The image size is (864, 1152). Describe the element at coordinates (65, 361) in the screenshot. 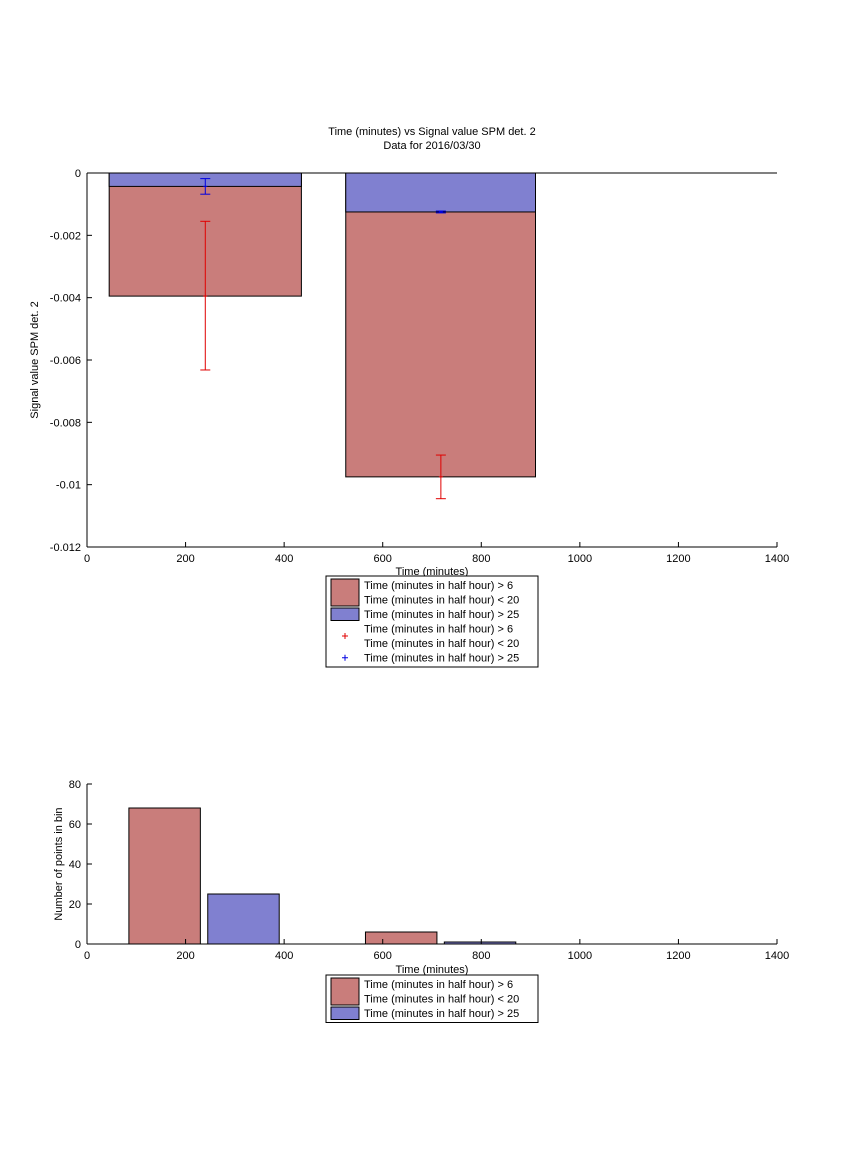

I see `top-y-tick-label: -0.006` at that location.